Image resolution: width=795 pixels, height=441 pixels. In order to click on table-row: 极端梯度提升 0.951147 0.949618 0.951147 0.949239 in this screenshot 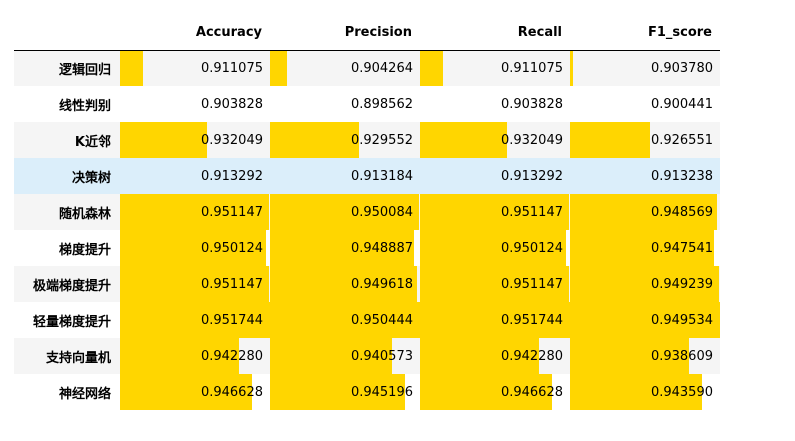, I will do `click(367, 284)`.